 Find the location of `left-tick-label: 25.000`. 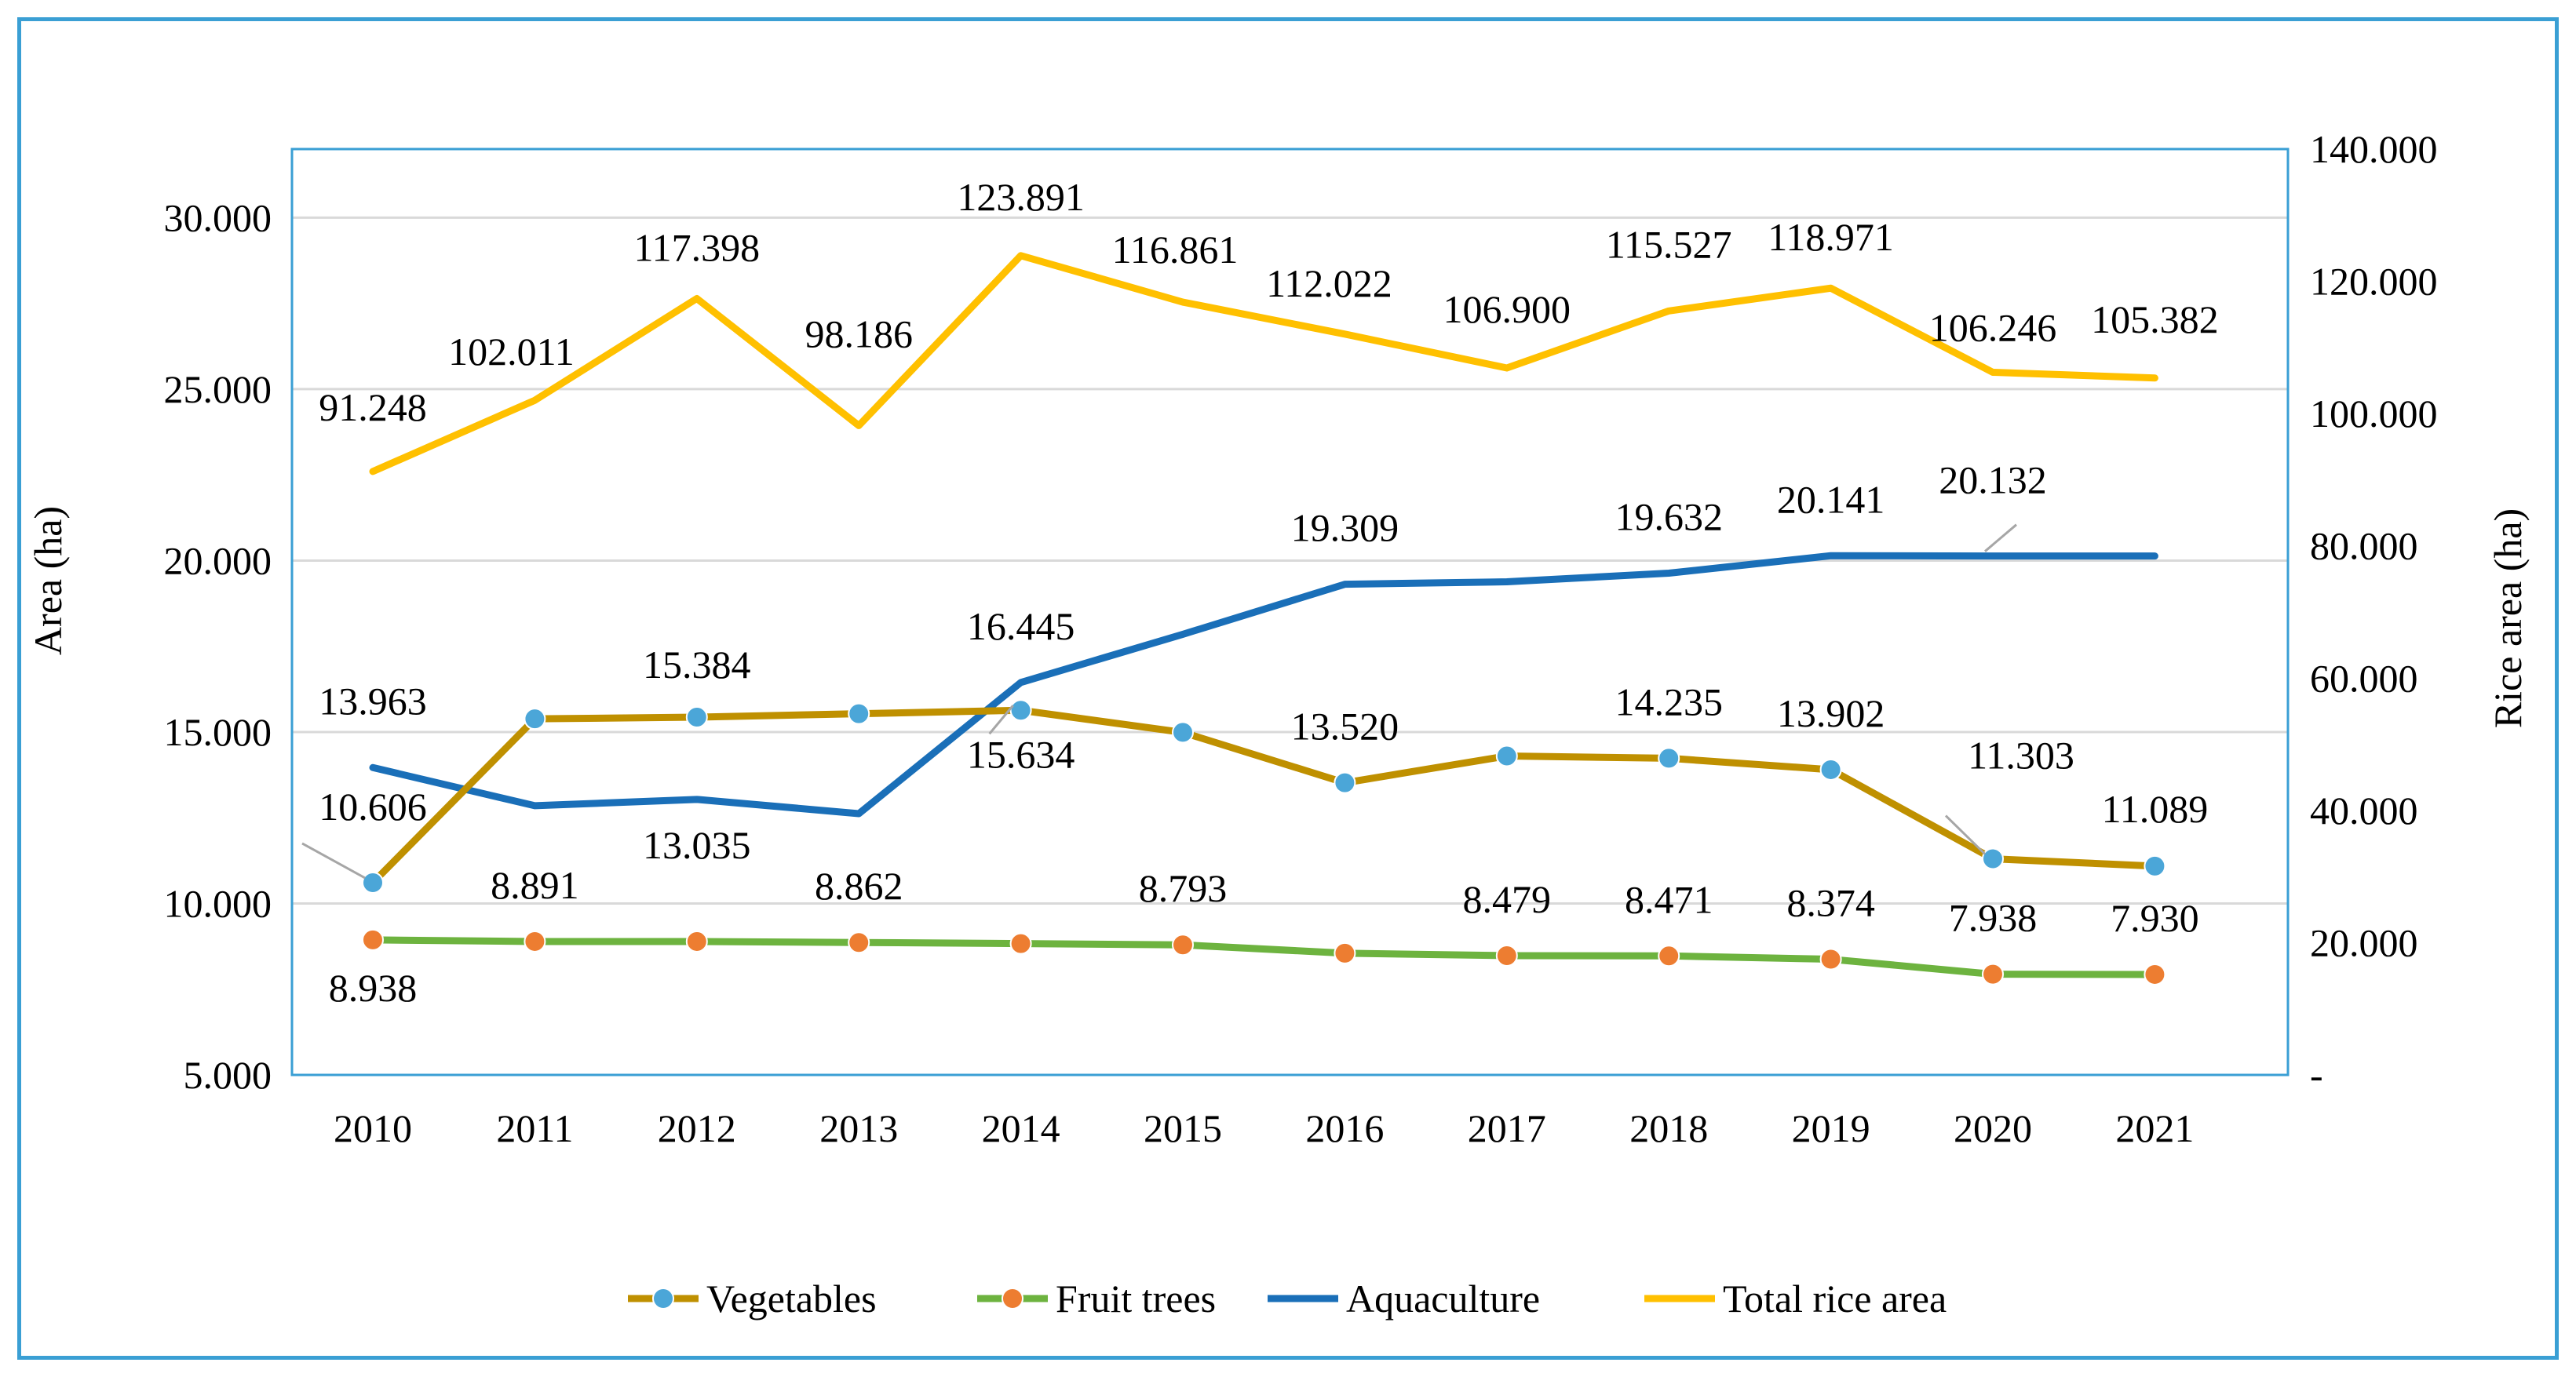

left-tick-label: 25.000 is located at coordinates (218, 389).